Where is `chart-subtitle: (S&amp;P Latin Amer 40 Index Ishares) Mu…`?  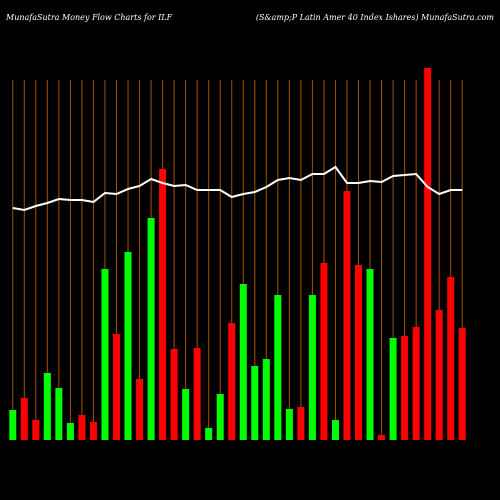 chart-subtitle: (S&amp;P Latin Amer 40 Index Ishares) Mu… is located at coordinates (375, 17).